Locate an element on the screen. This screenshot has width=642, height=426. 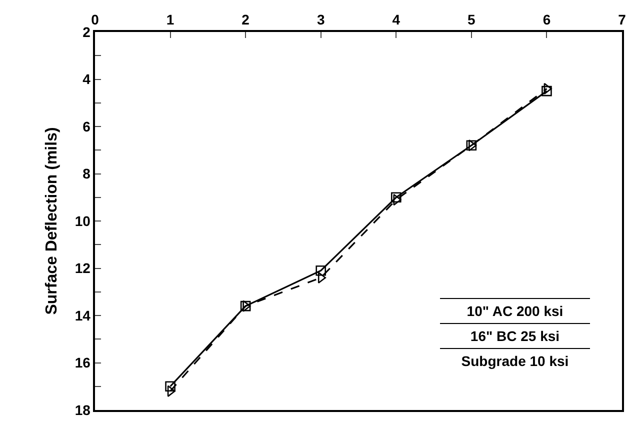
x-tick-label: 7 is located at coordinates (622, 20).